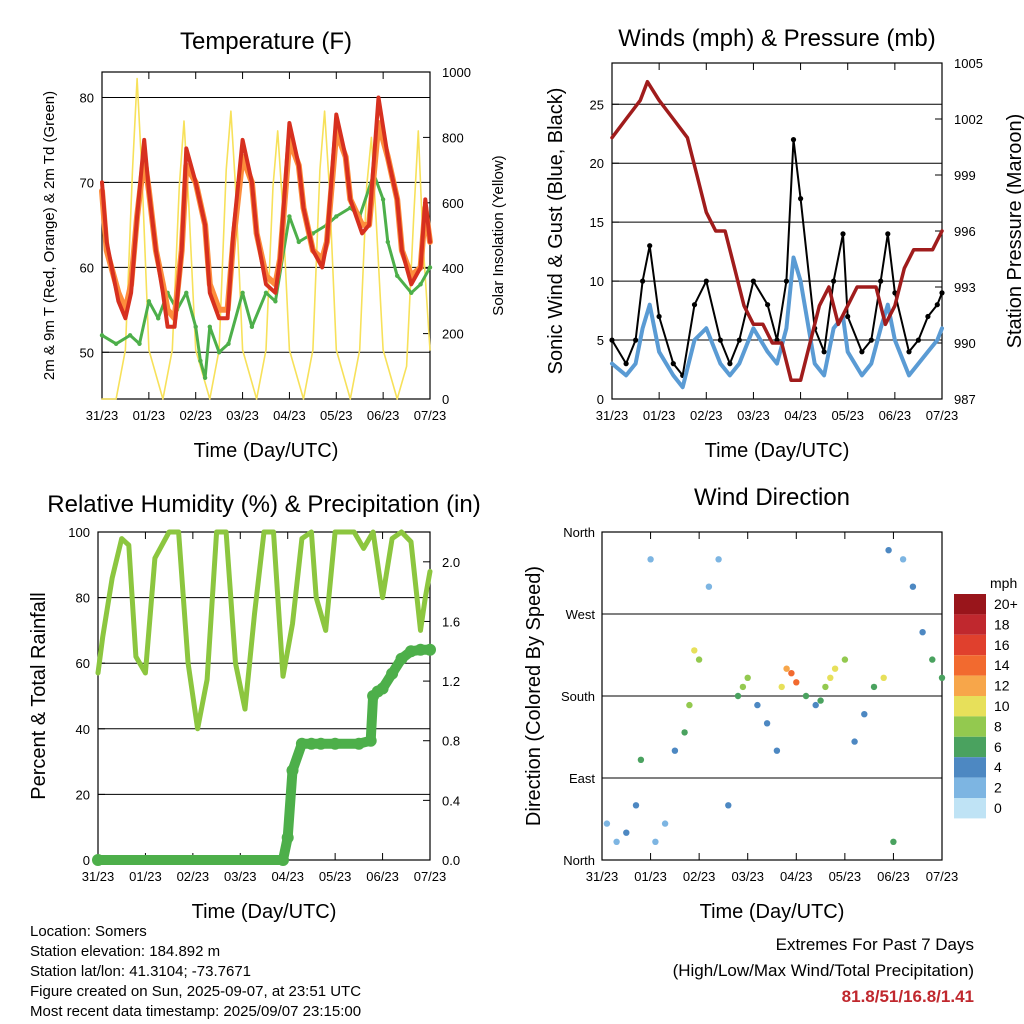 The width and height of the screenshot is (1024, 1024). I want to click on legend-label: 14, so click(1002, 665).